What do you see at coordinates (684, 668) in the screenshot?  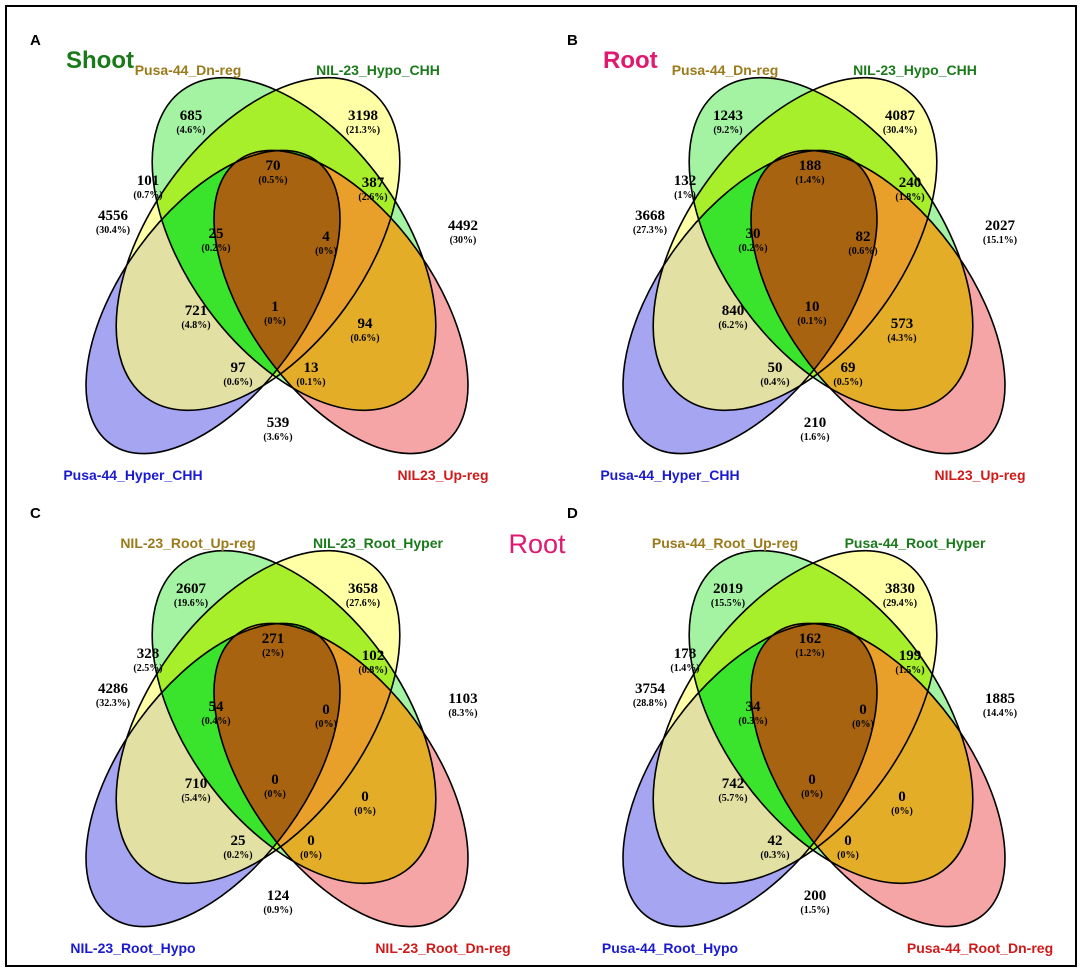 I see `region-percent-ab: (1.4%)` at bounding box center [684, 668].